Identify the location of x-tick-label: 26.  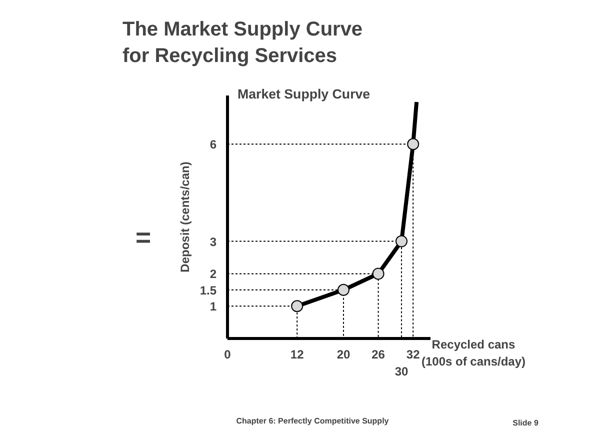
(379, 355).